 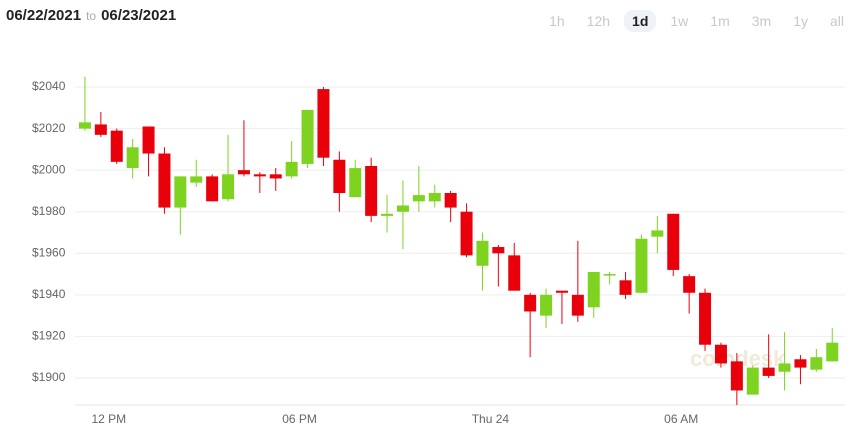 I want to click on date-range: 06/22/2021 to 06/23/2021, so click(x=91, y=15).